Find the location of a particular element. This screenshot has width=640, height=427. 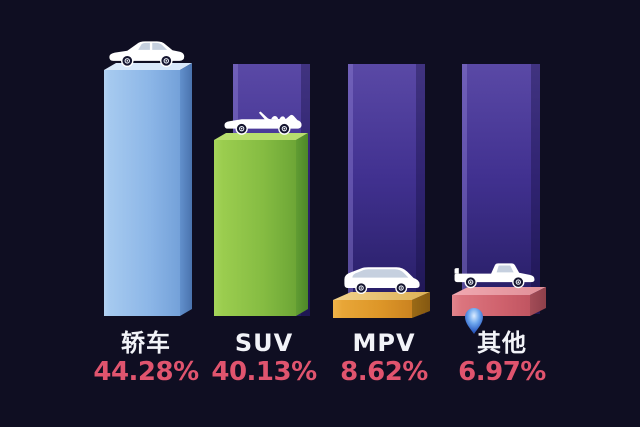

value-label-suv: 40.13% is located at coordinates (264, 372).